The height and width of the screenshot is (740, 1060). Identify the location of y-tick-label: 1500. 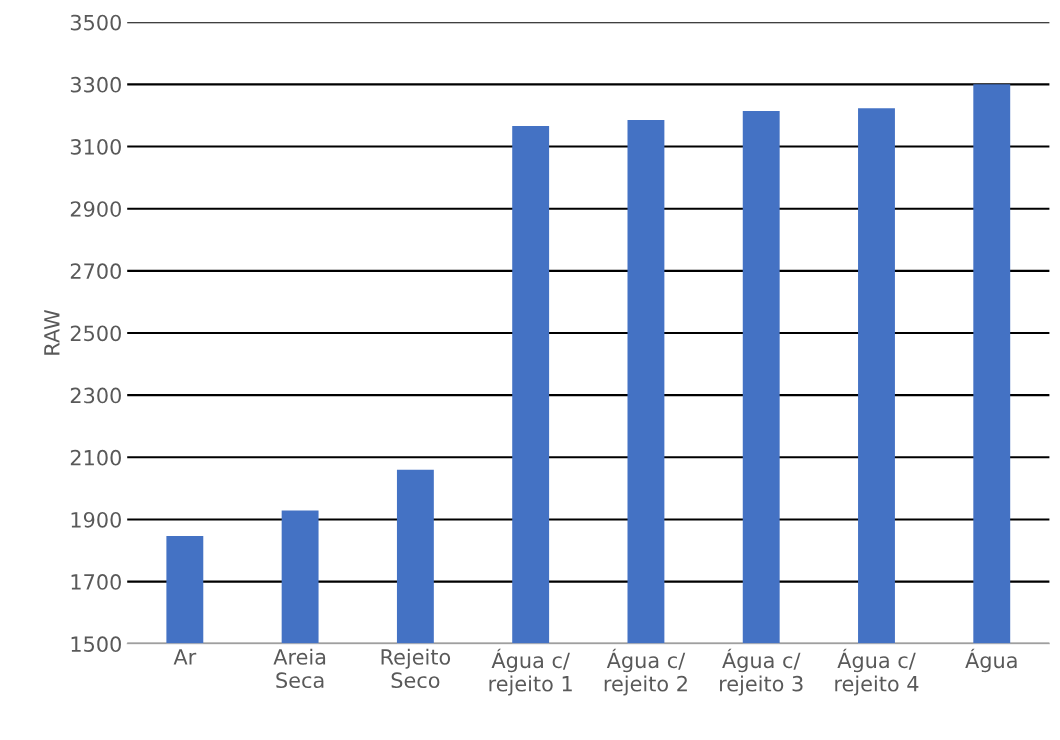
(96, 644).